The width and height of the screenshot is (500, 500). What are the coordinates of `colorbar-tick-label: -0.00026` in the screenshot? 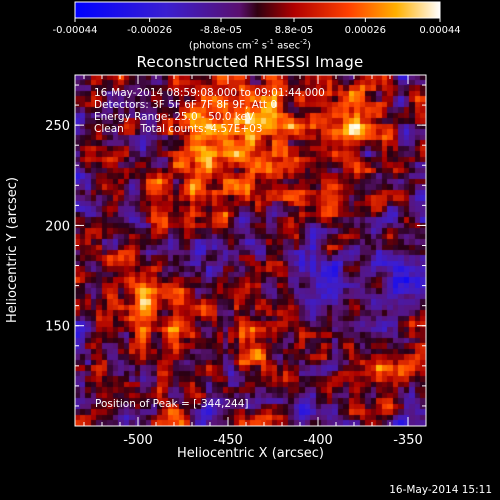 It's located at (150, 30).